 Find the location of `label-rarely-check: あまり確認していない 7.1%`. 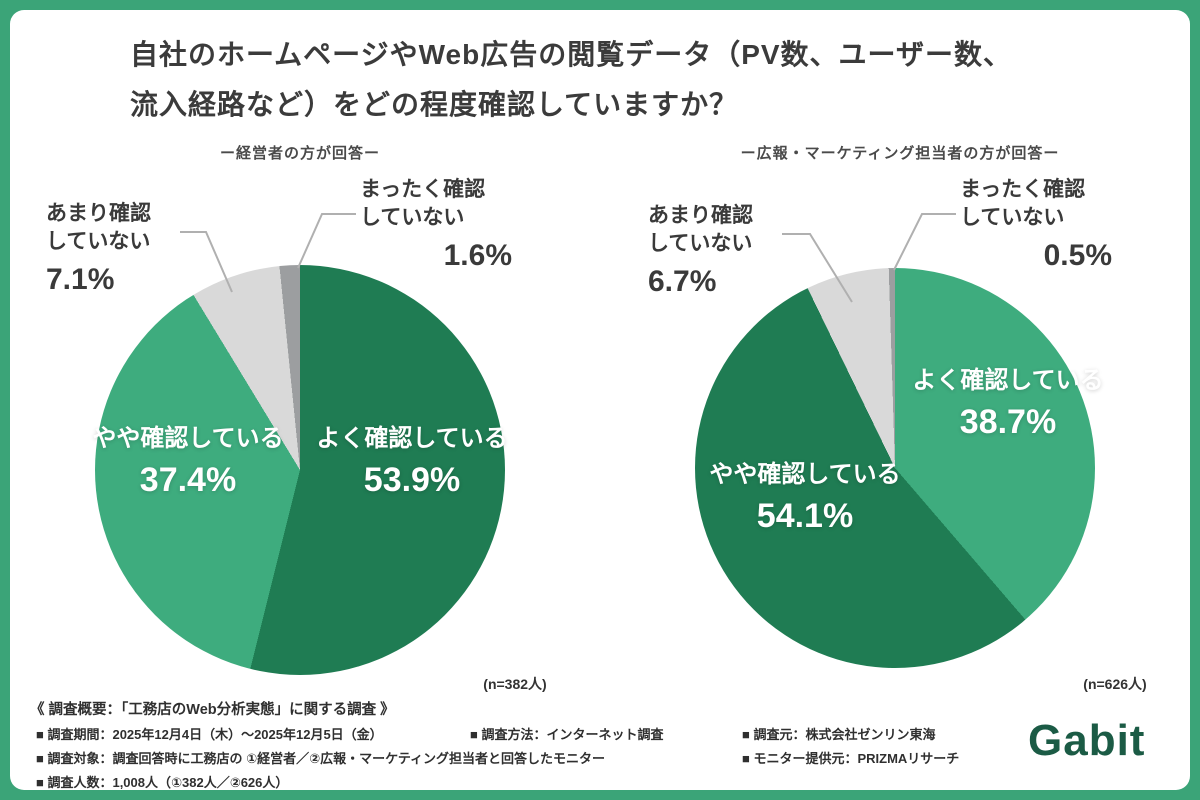

label-rarely-check: あまり確認していない 7.1% is located at coordinates (122, 248).